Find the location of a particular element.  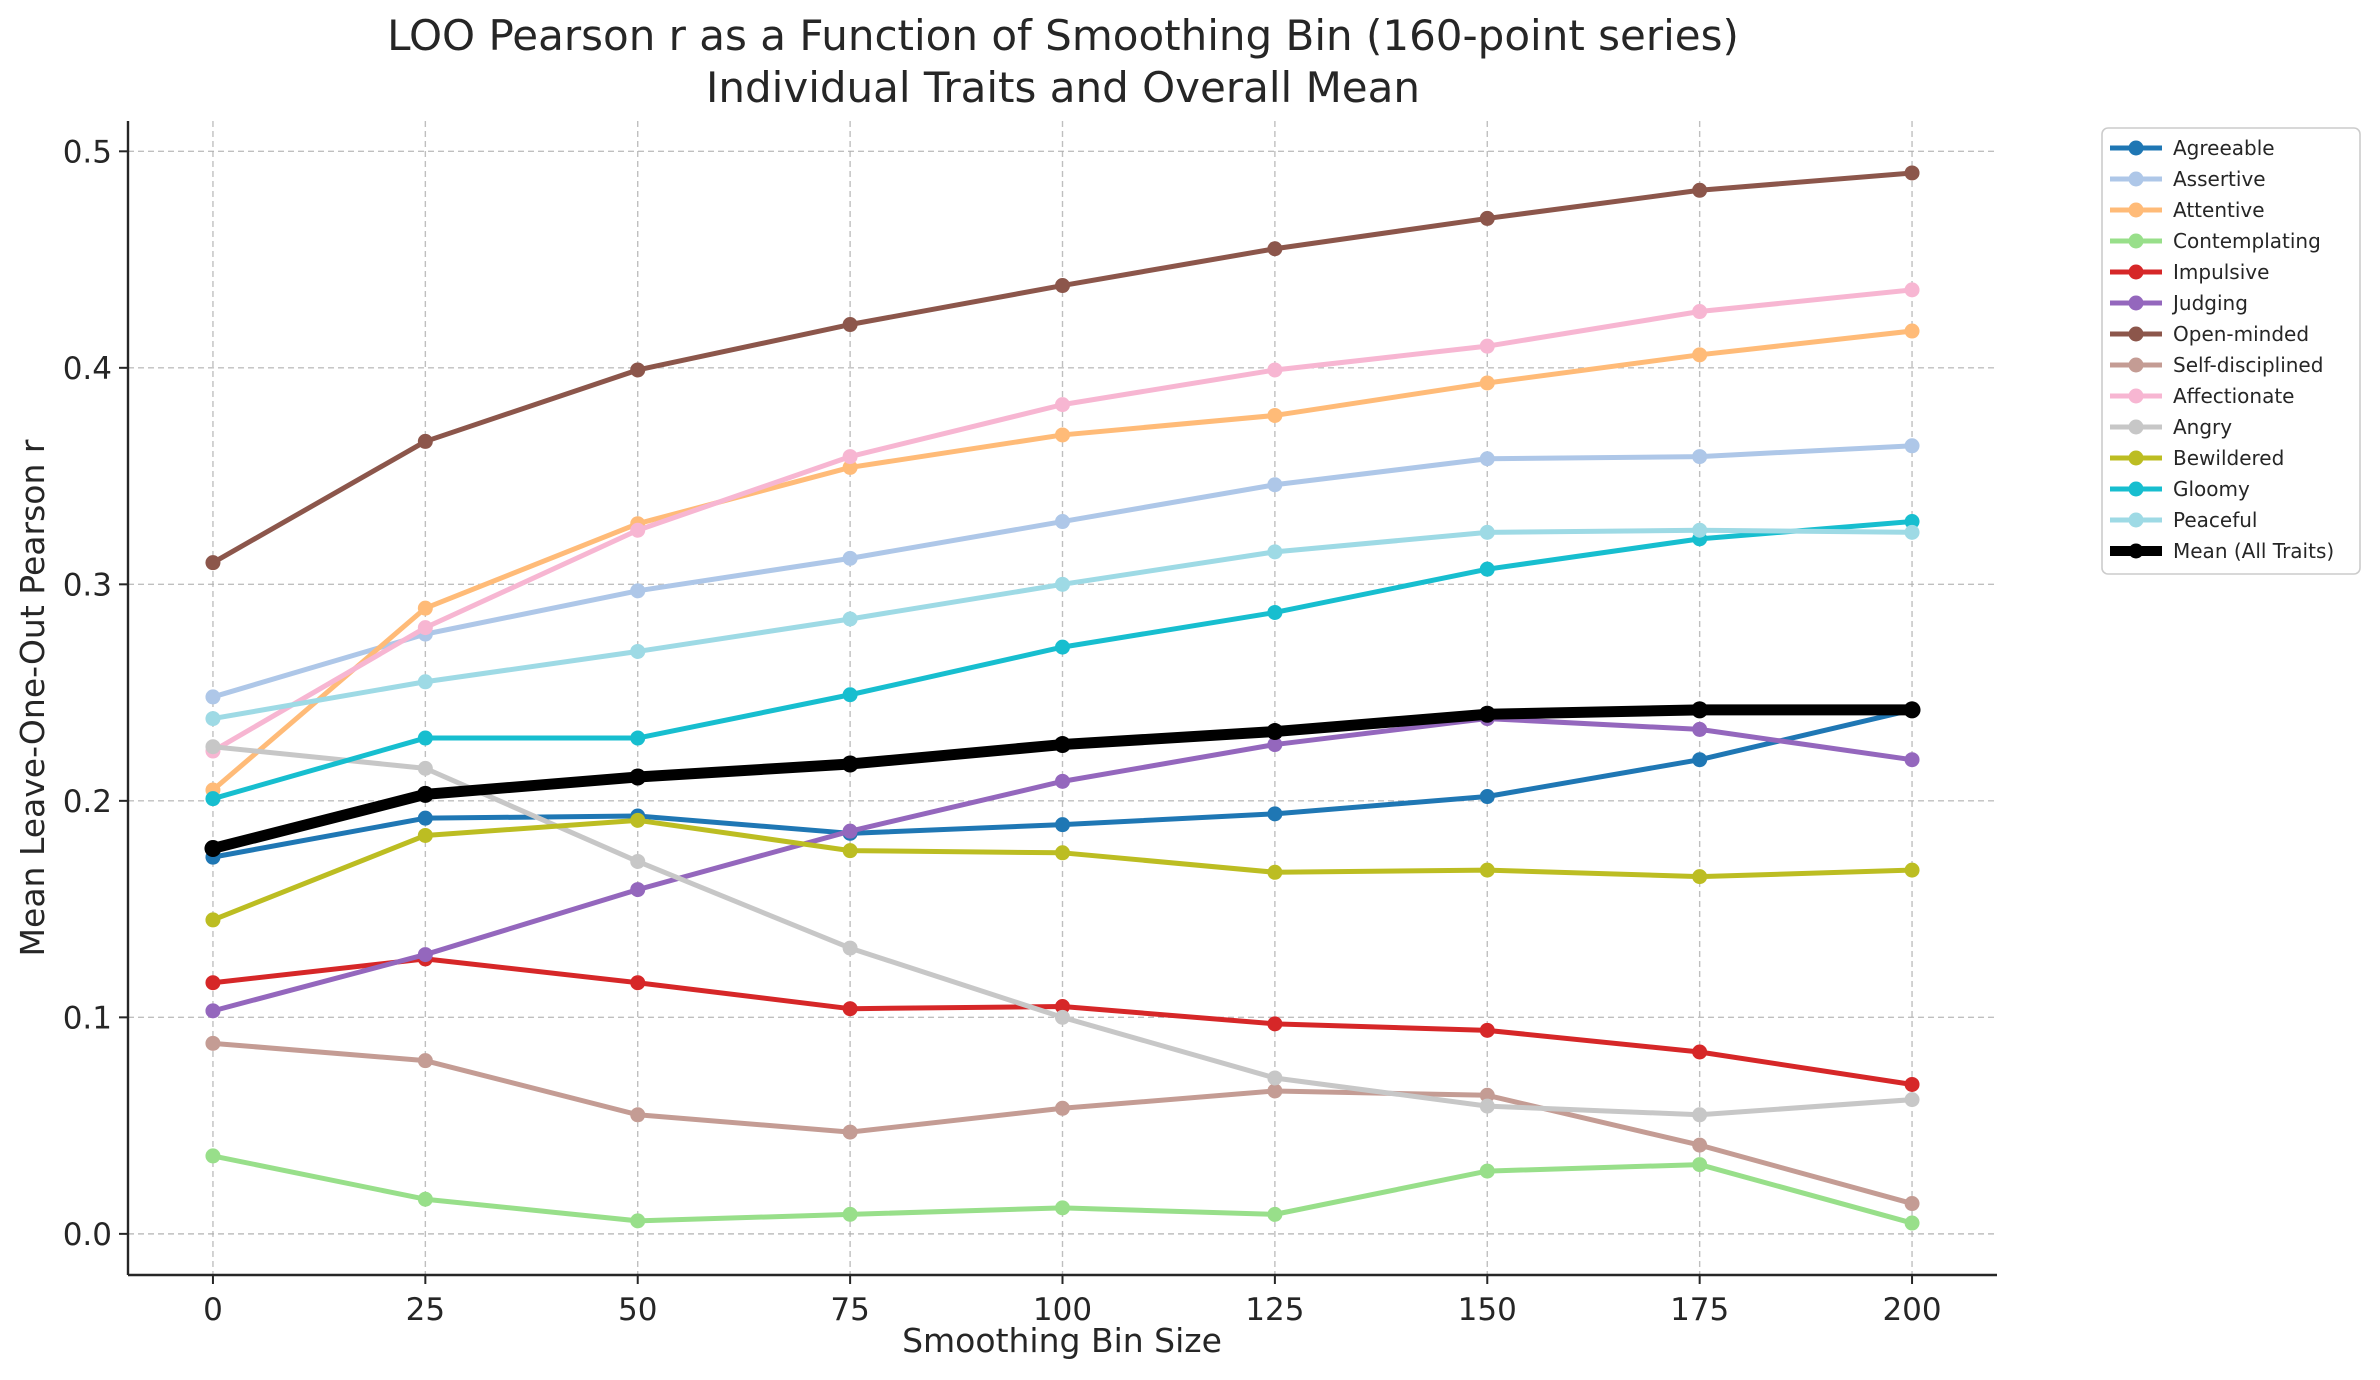

chart-subtitle: Individual Traits and Overall Mean is located at coordinates (1063, 87).